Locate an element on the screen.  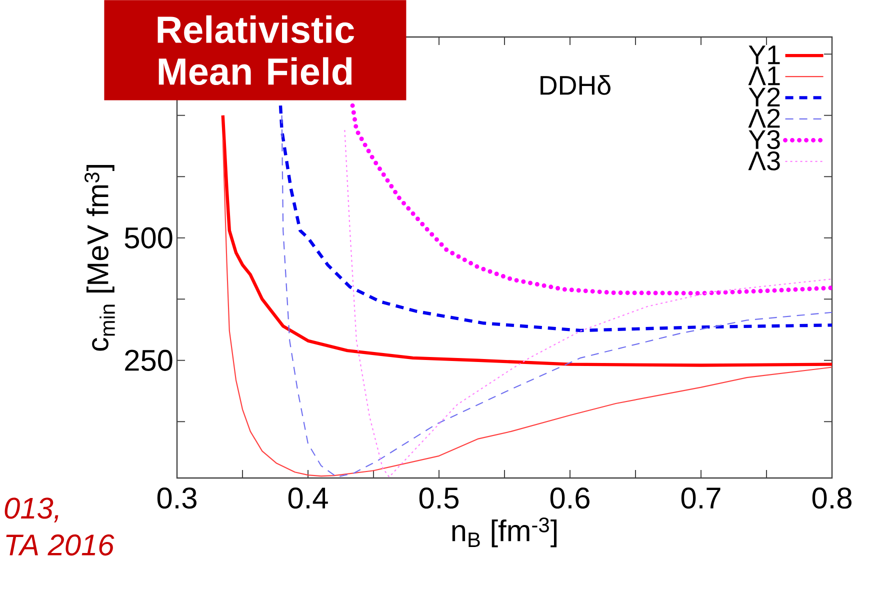
legend-label: Y1 is located at coordinates (764, 55).